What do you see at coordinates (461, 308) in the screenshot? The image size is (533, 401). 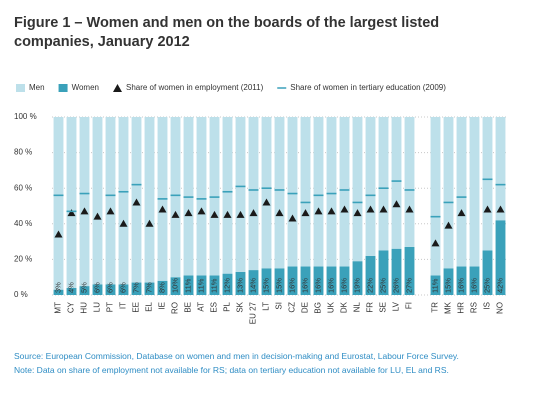 I see `x-tick-label: HR` at bounding box center [461, 308].